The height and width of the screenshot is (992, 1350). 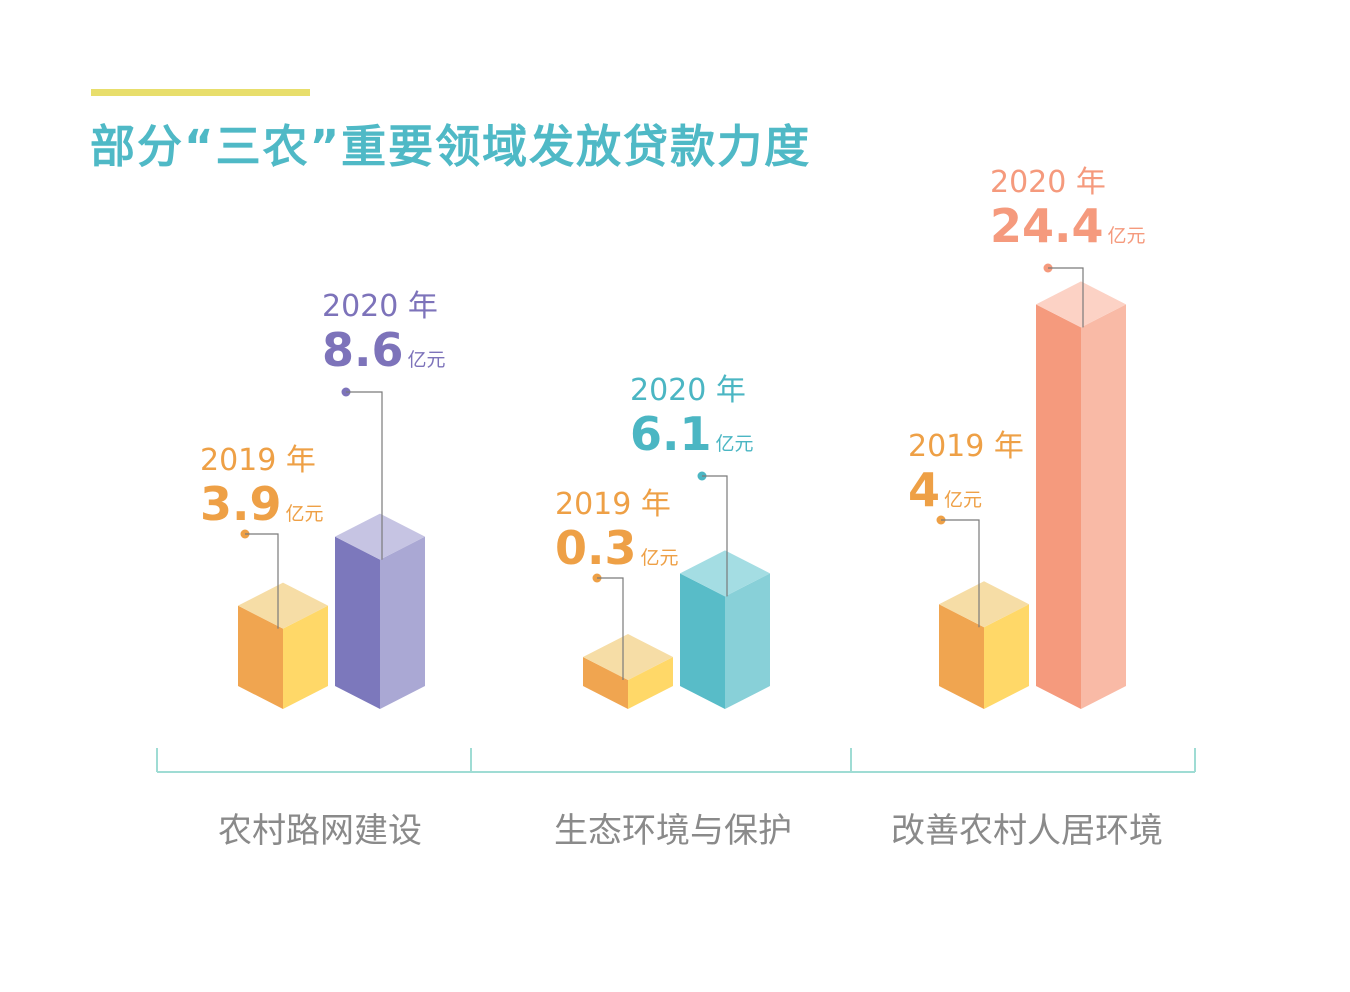 What do you see at coordinates (692, 434) in the screenshot?
I see `label-2020-1-value: 6.1 亿元` at bounding box center [692, 434].